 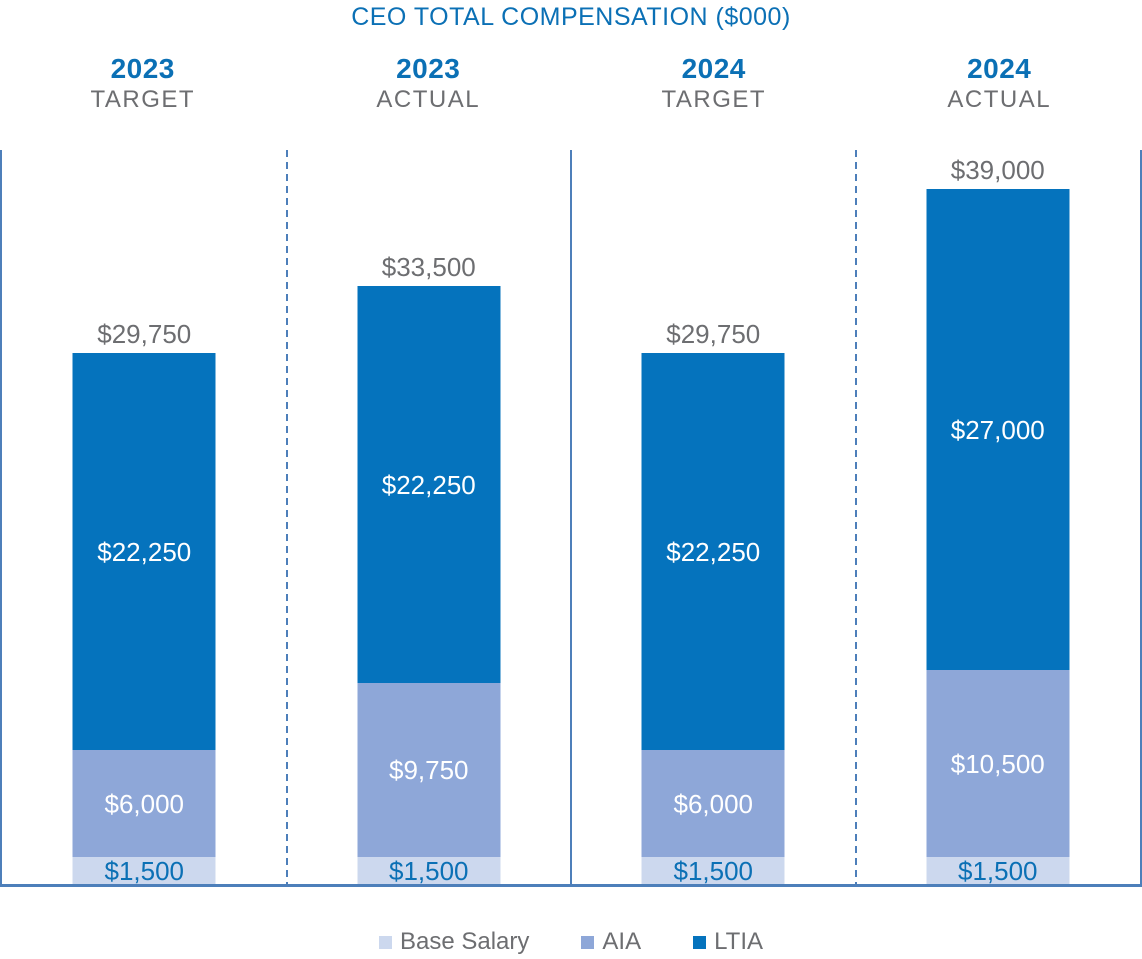 What do you see at coordinates (700, 942) in the screenshot?
I see `legend-swatch-ltia` at bounding box center [700, 942].